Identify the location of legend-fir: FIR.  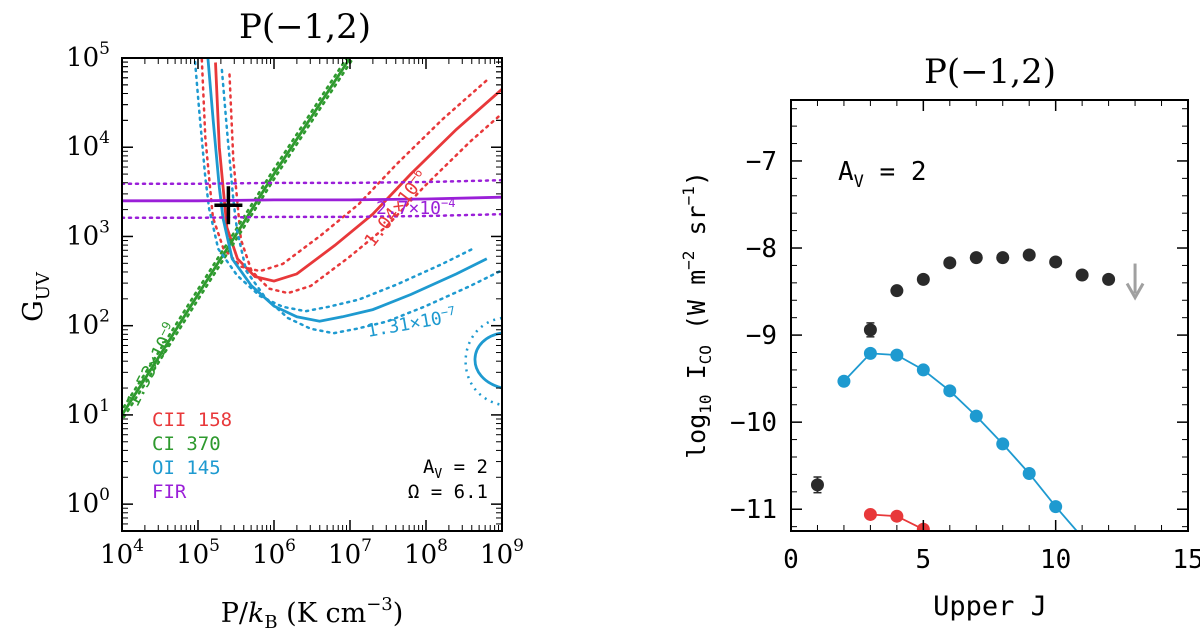
(169, 492).